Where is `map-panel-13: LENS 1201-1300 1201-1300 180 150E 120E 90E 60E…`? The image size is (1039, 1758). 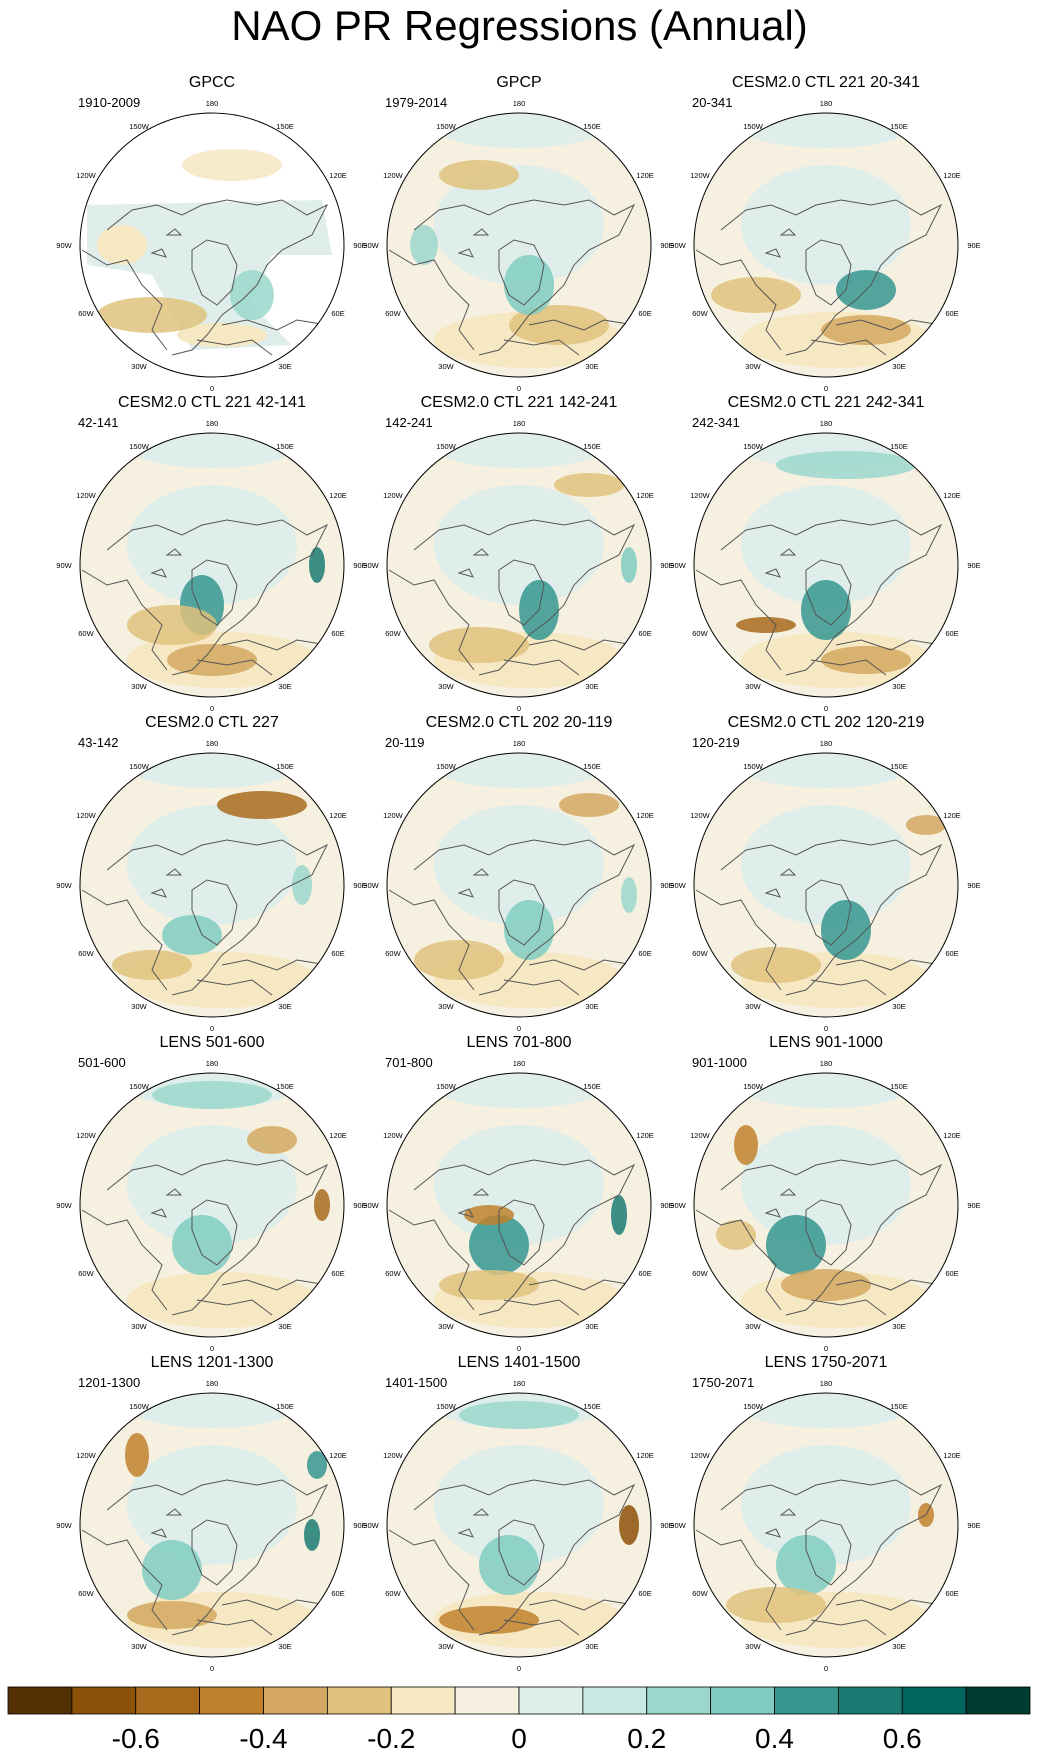
map-panel-13: LENS 1201-1300 1201-1300 180 150E 120E 90E 60E… is located at coordinates (211, 1513).